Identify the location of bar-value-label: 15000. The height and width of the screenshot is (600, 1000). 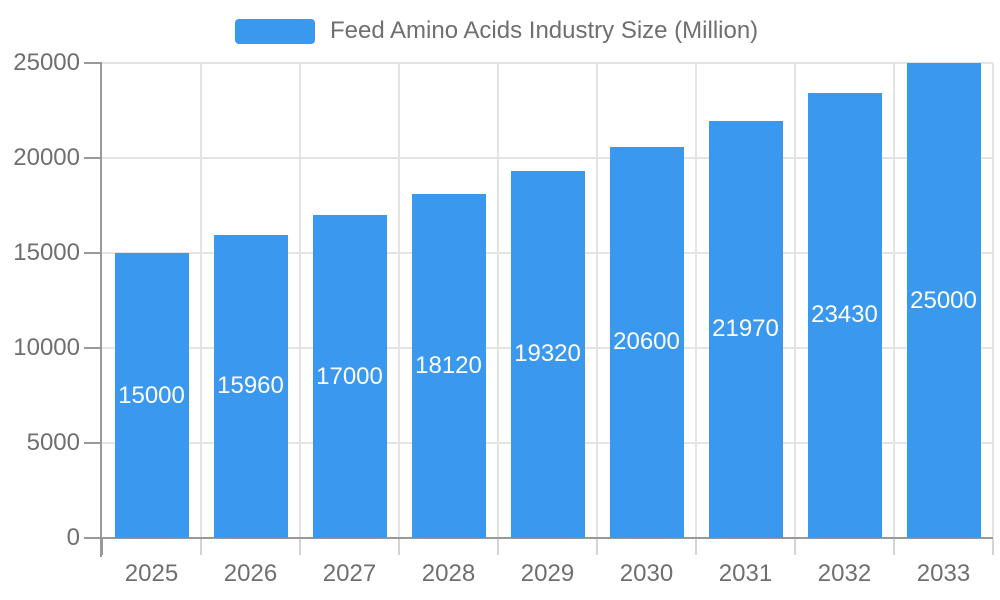
(151, 395).